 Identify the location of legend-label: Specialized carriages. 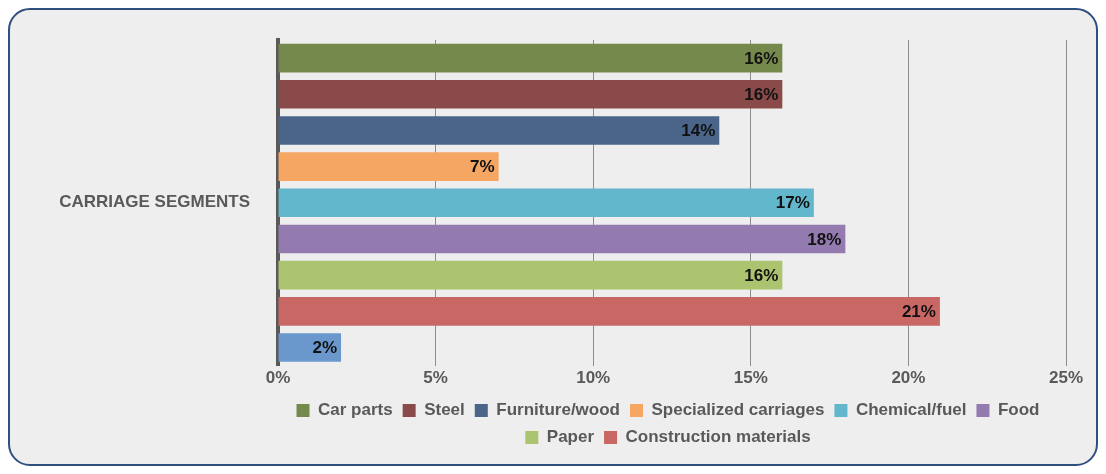
(738, 410).